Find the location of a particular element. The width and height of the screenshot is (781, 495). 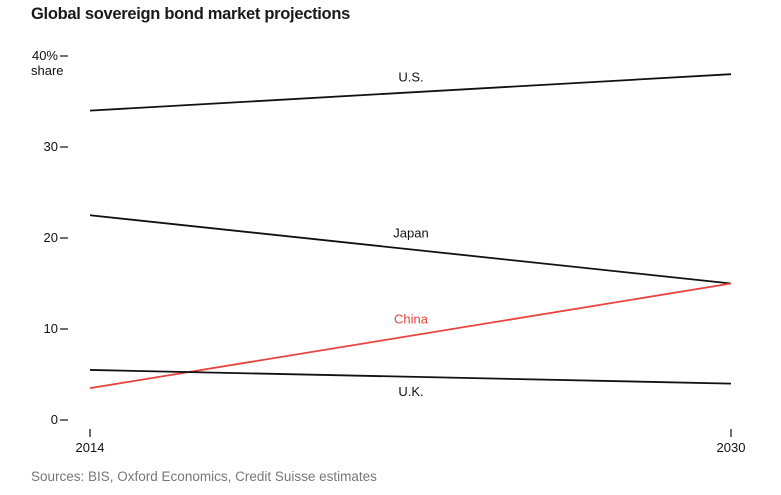

y-tick-label: 20 is located at coordinates (51, 237).